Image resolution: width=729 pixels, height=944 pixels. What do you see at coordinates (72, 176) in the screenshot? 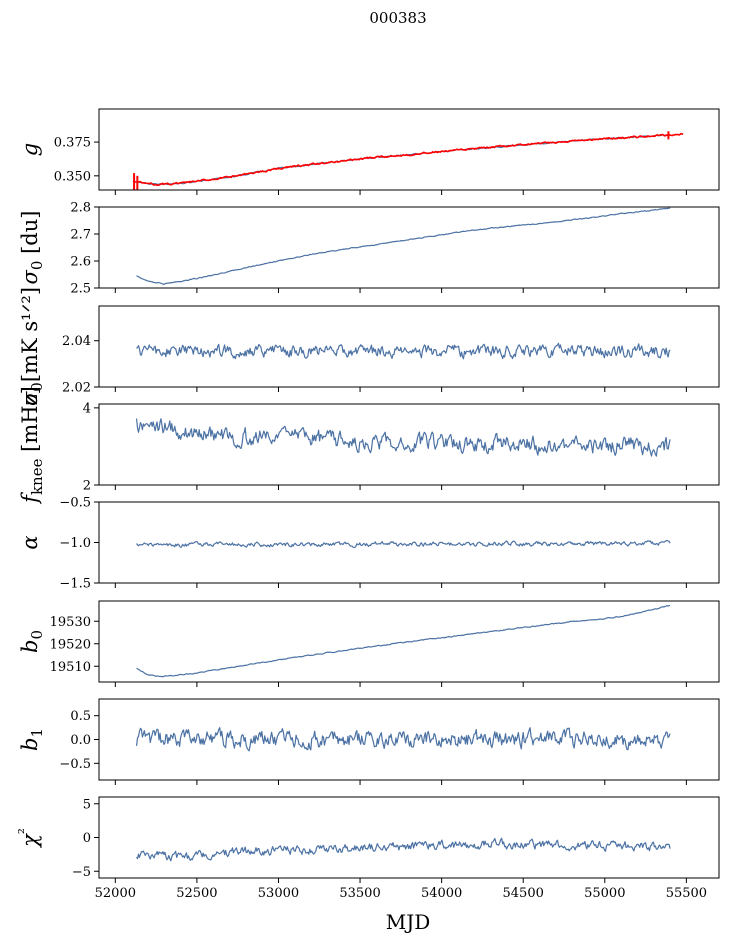
I see `y-tick-label-g-0: 0.350` at bounding box center [72, 176].